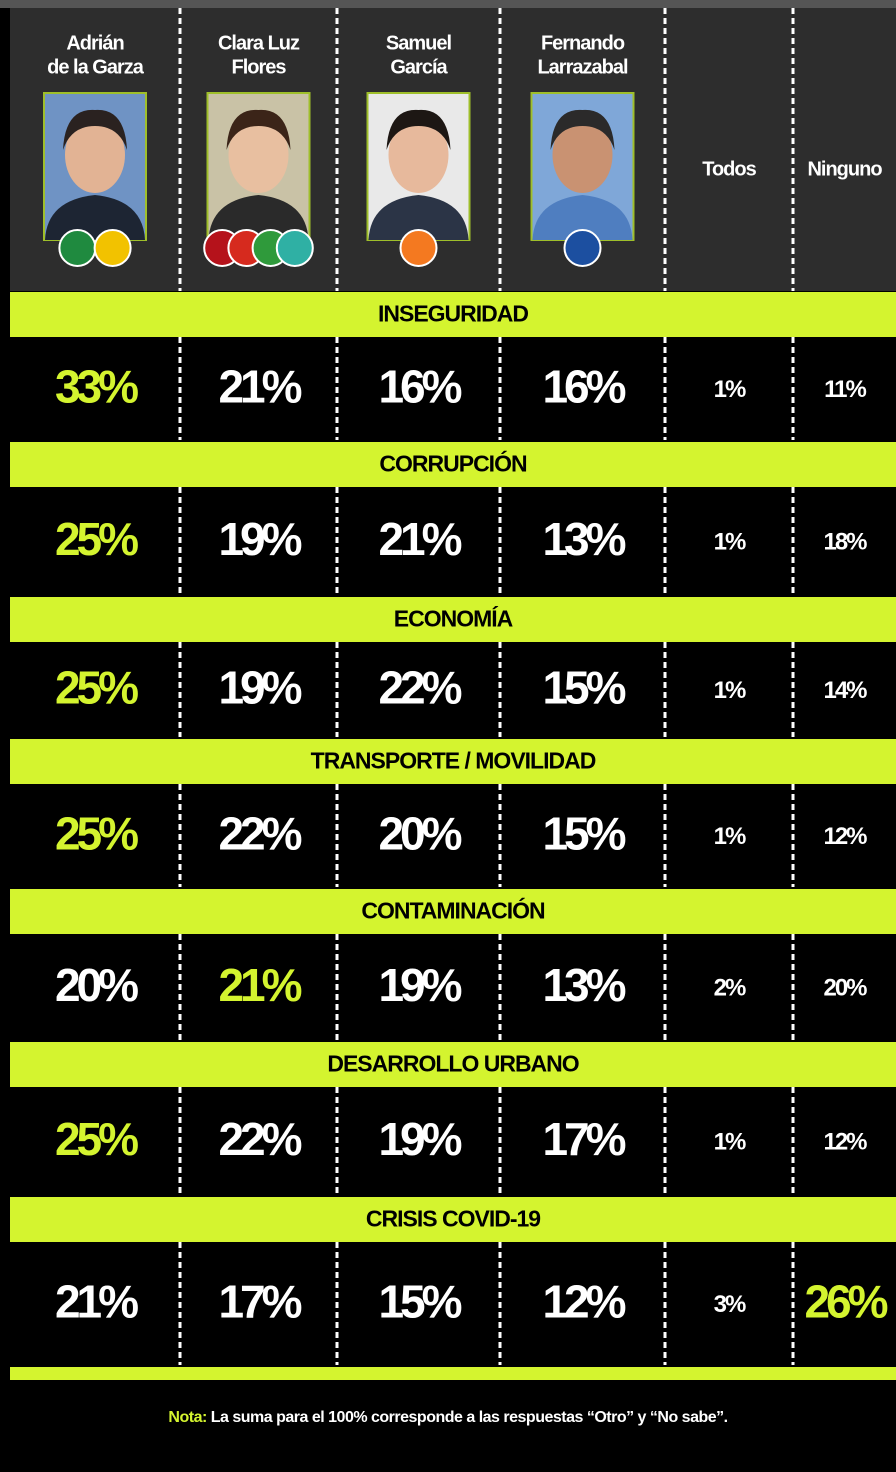 The height and width of the screenshot is (1472, 896). Describe the element at coordinates (94, 43) in the screenshot. I see `column-header: Adrián` at that location.